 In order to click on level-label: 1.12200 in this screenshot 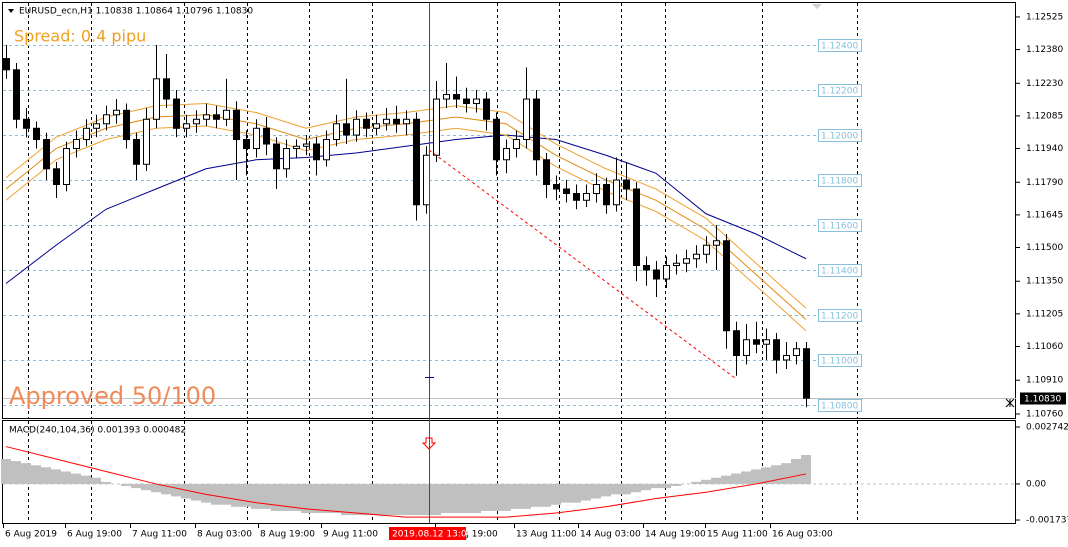, I will do `click(839, 92)`.